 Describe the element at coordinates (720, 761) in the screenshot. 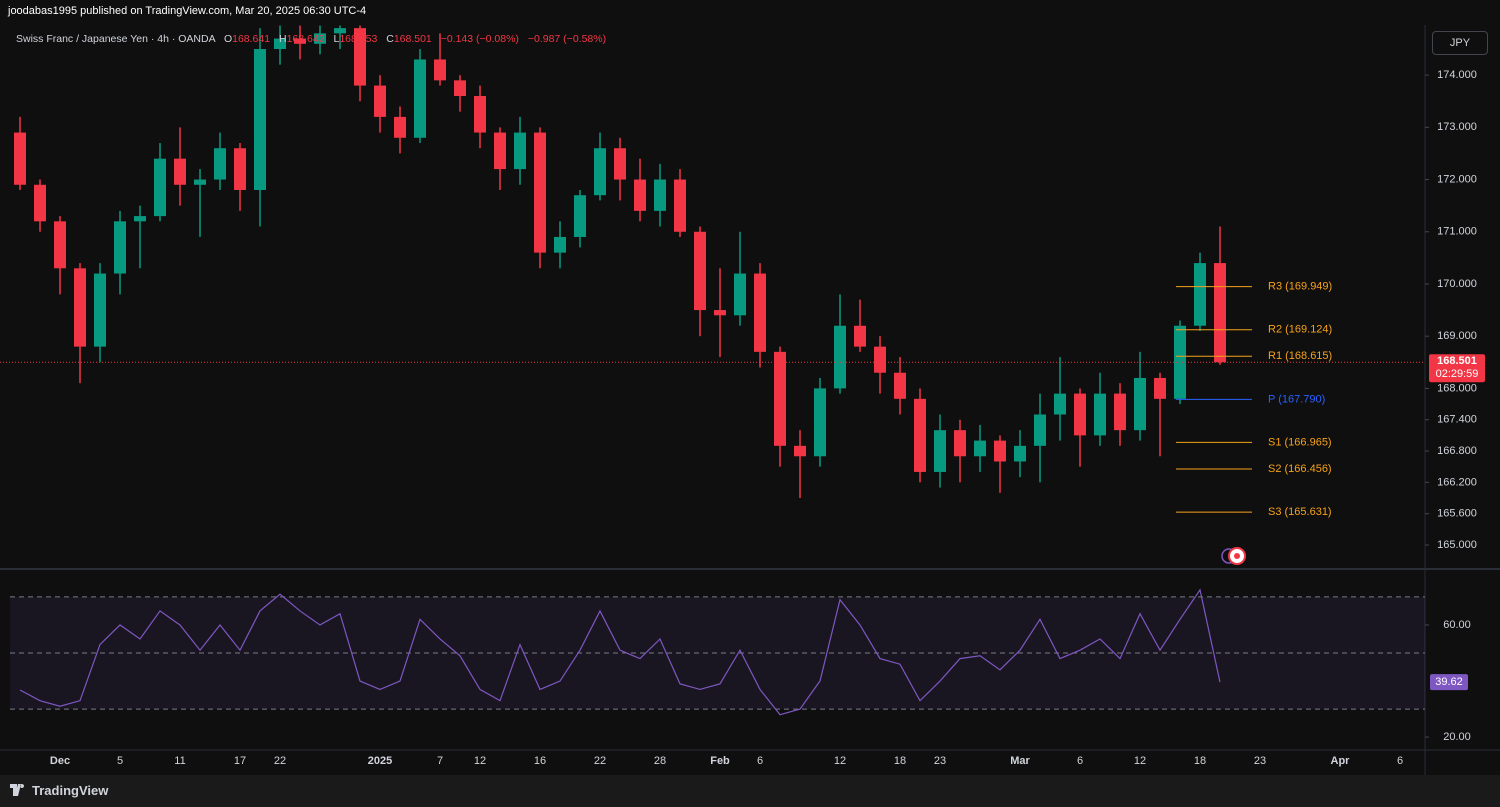

I see `x-tick-label: Feb` at that location.